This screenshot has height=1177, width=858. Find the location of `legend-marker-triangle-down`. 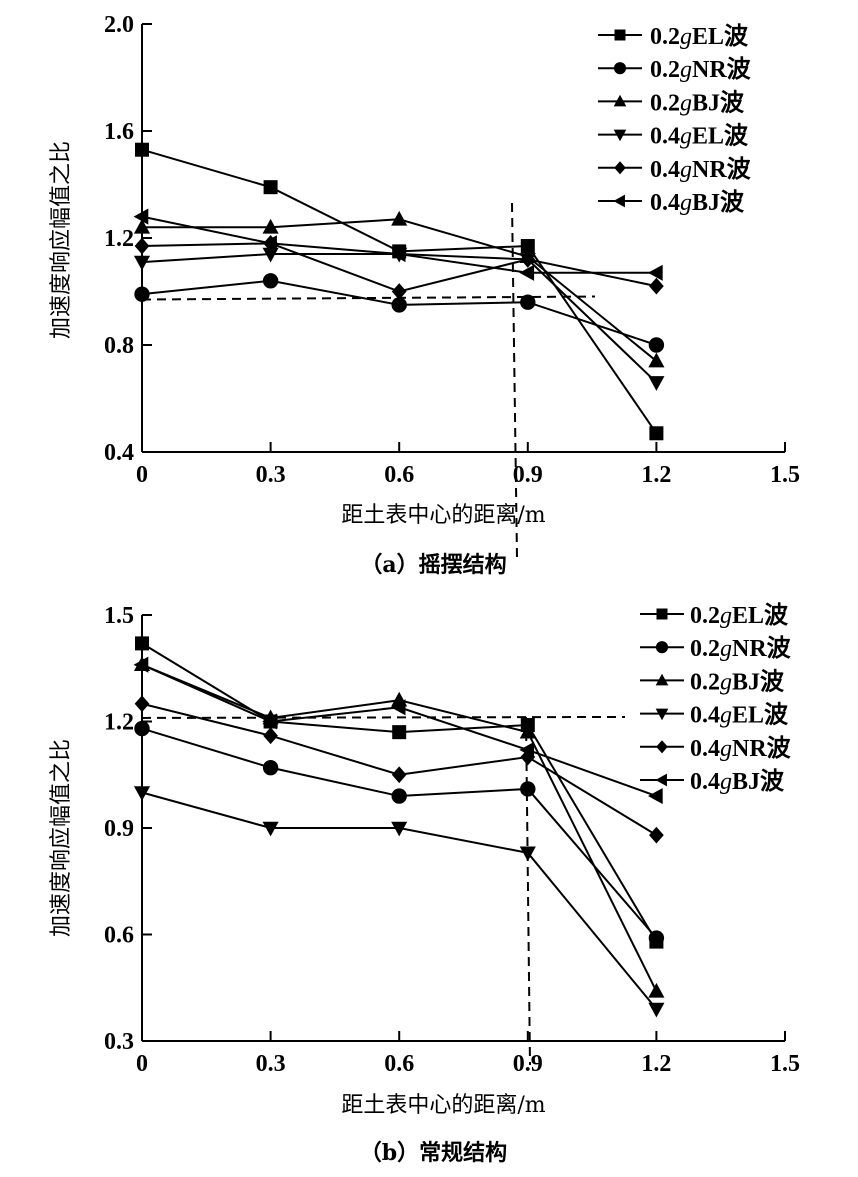

legend-marker-triangle-down is located at coordinates (620, 135).